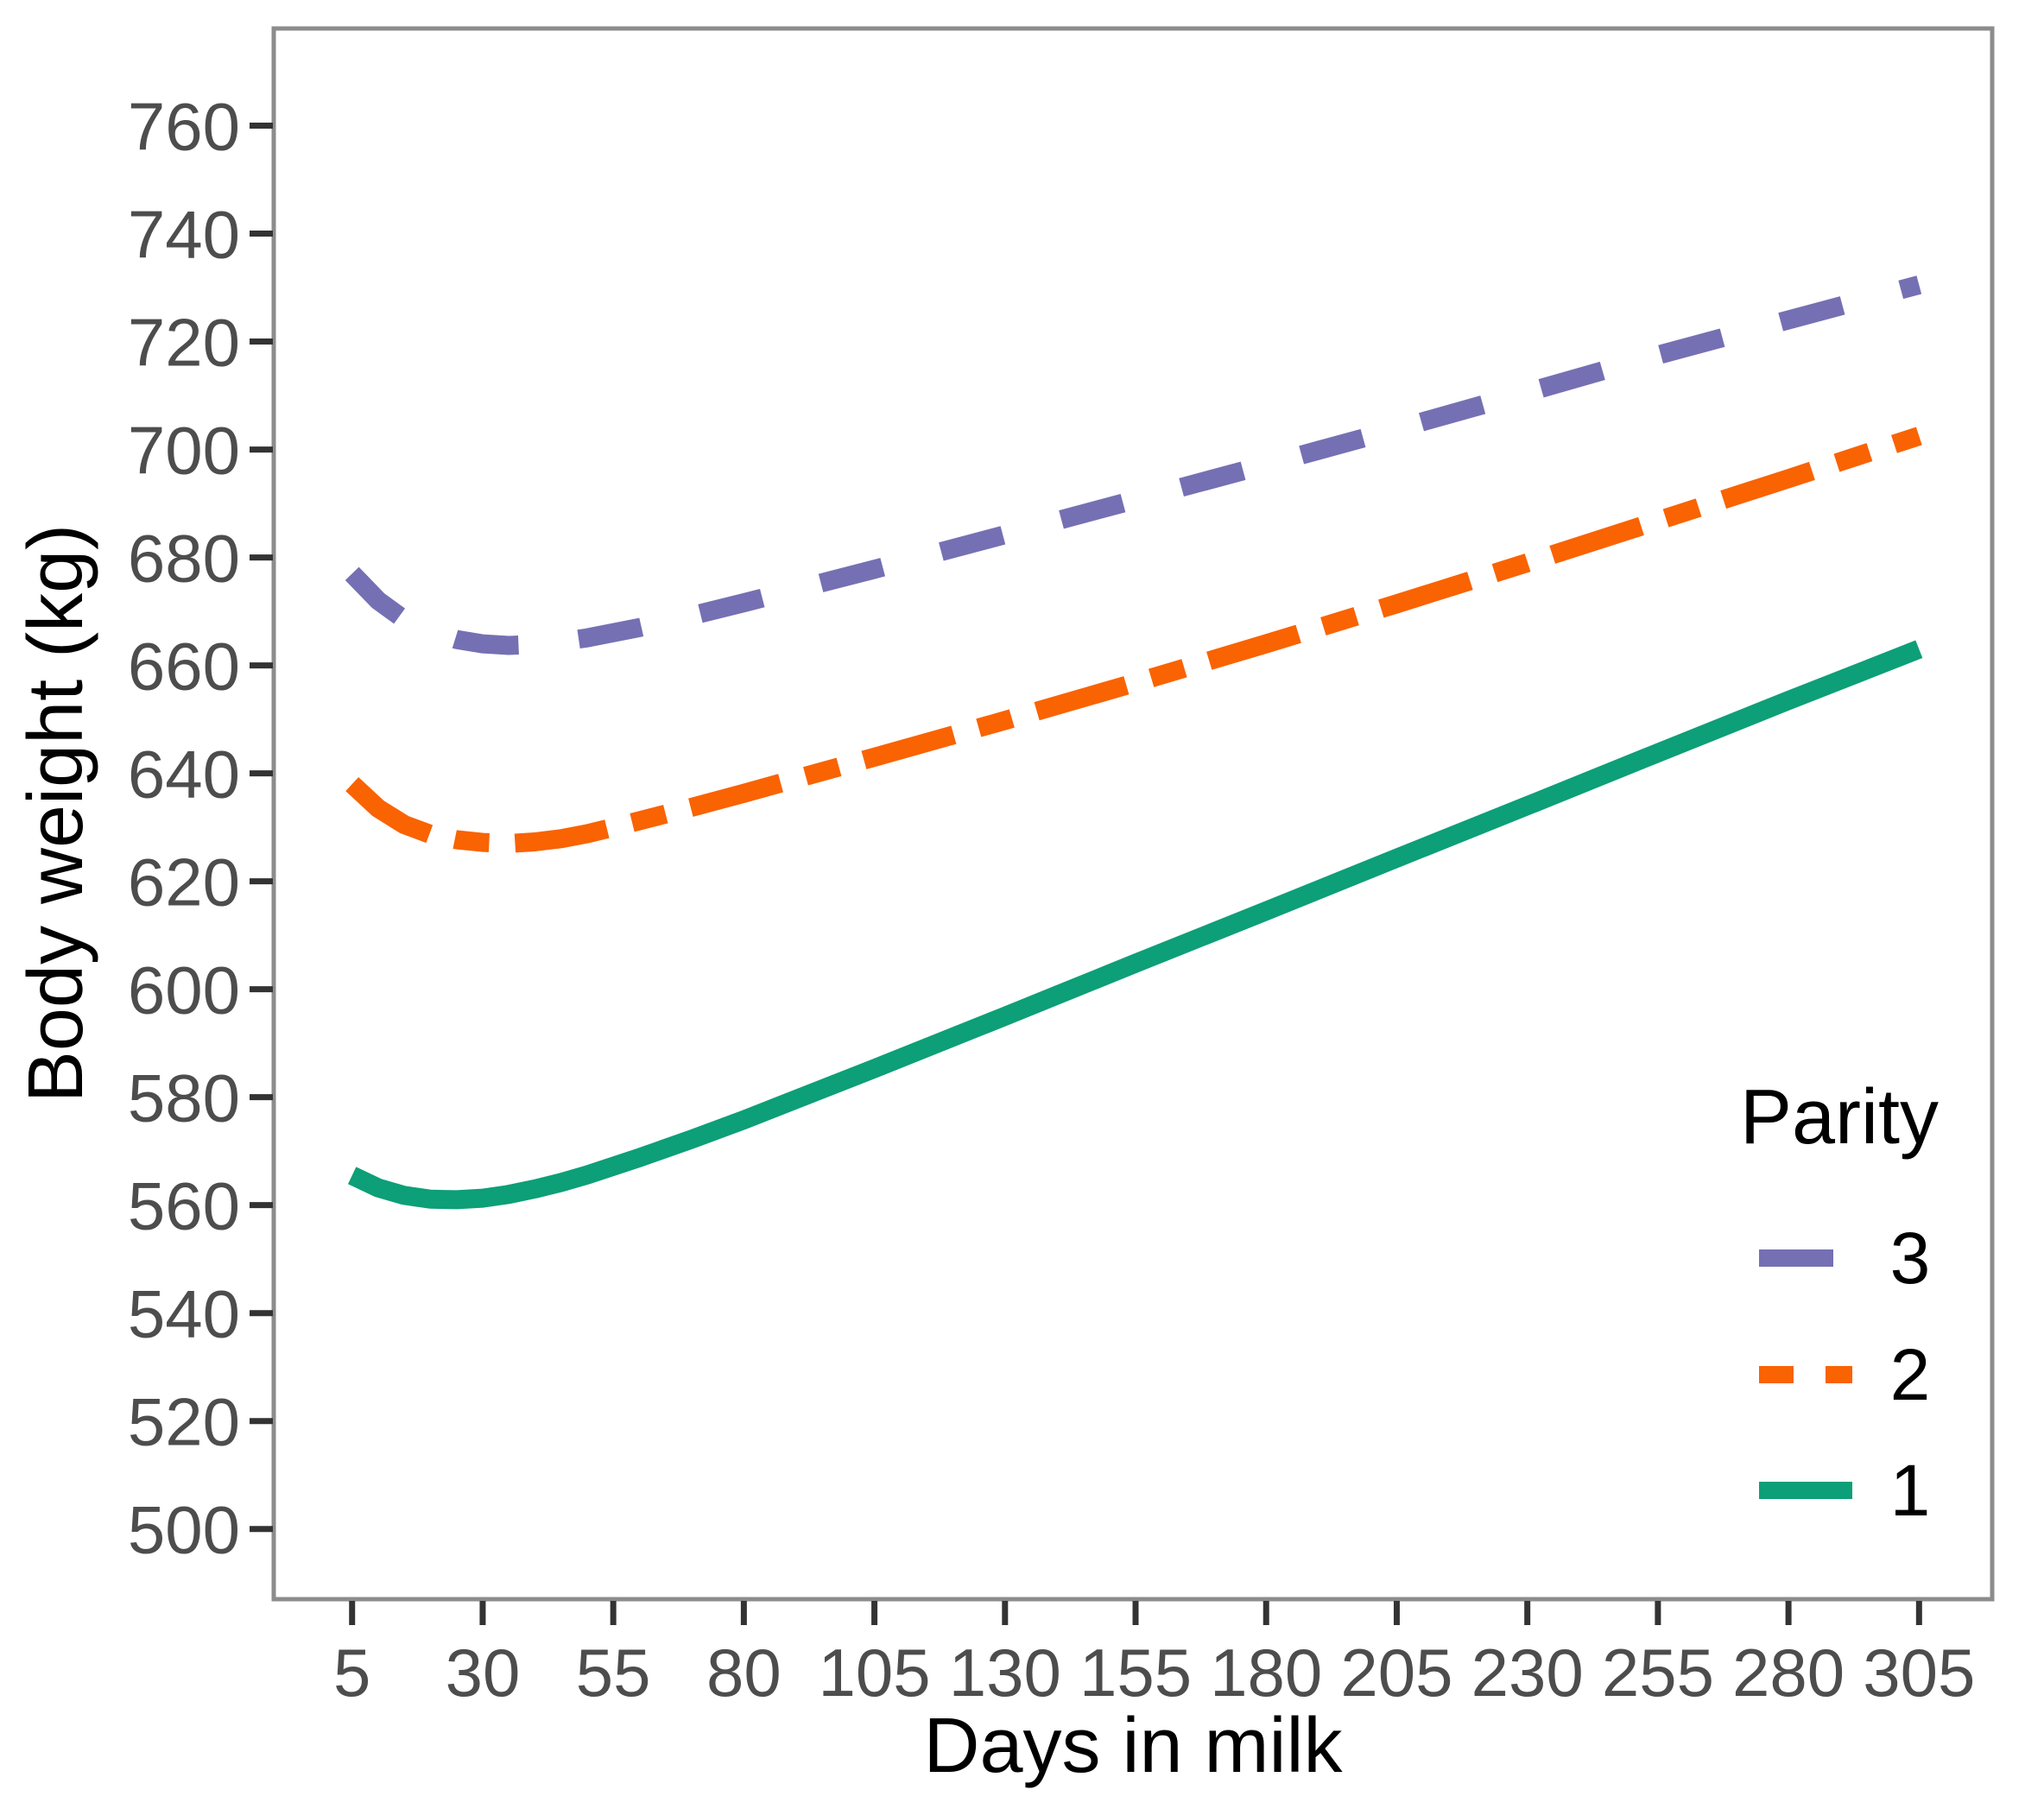  What do you see at coordinates (1527, 1673) in the screenshot?
I see `x-tick-label: 230` at bounding box center [1527, 1673].